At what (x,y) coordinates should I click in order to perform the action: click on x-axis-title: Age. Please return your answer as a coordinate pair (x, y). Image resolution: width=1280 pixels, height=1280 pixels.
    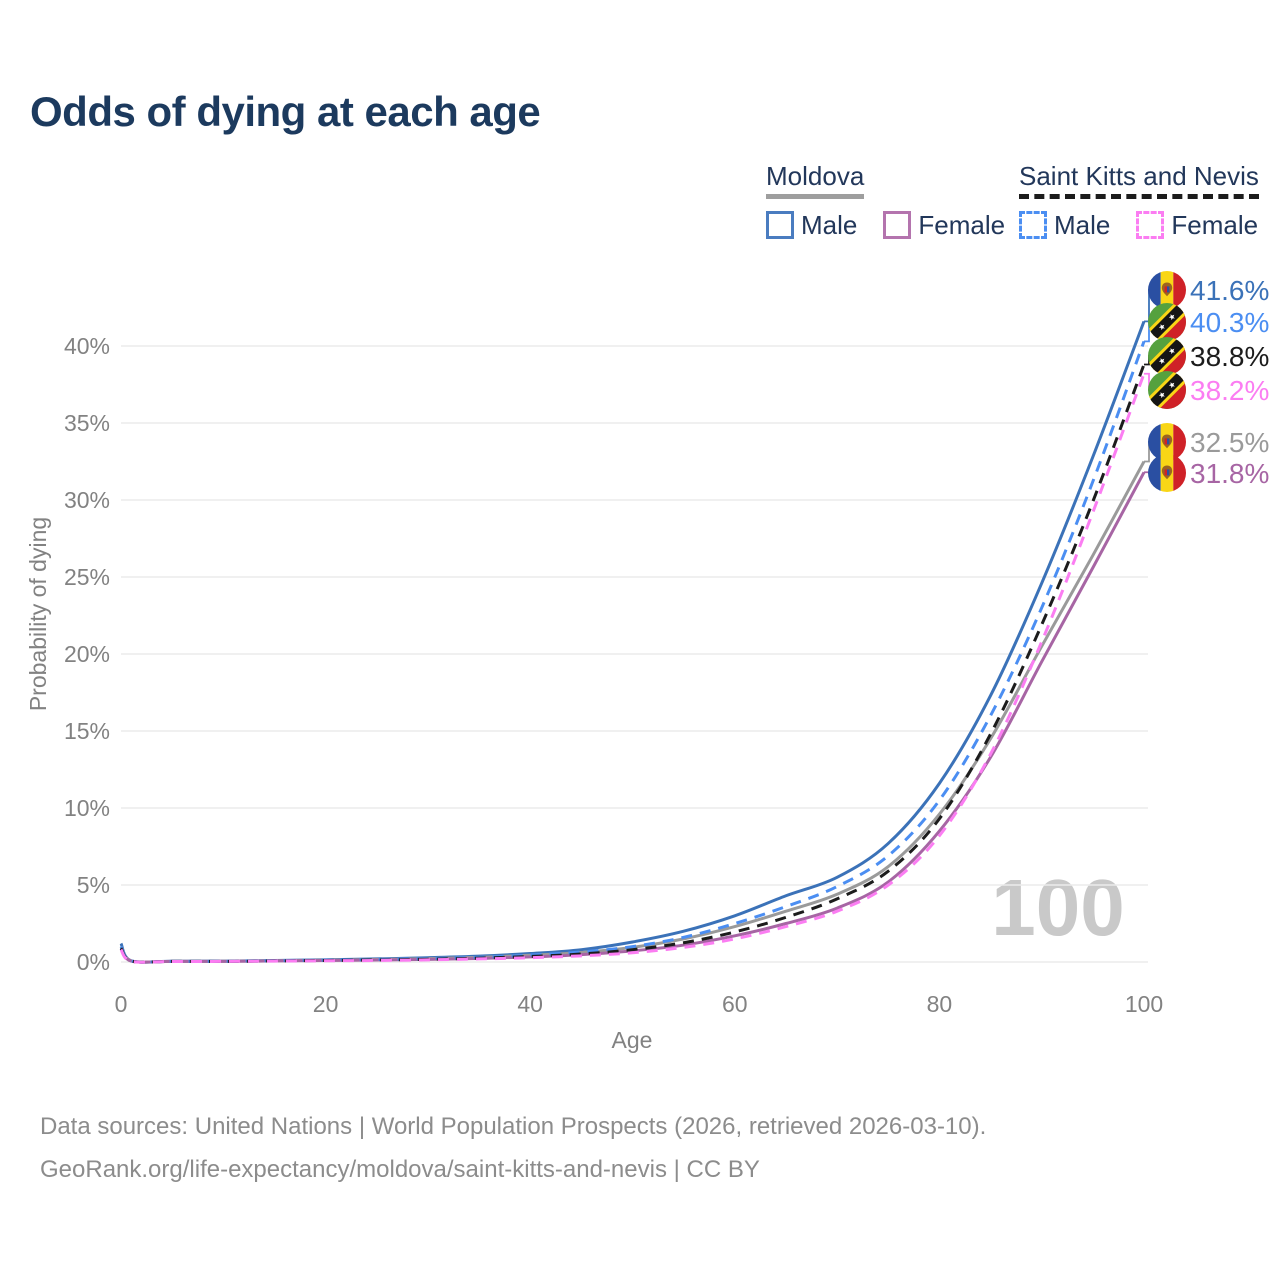
    Looking at the image, I should click on (632, 1040).